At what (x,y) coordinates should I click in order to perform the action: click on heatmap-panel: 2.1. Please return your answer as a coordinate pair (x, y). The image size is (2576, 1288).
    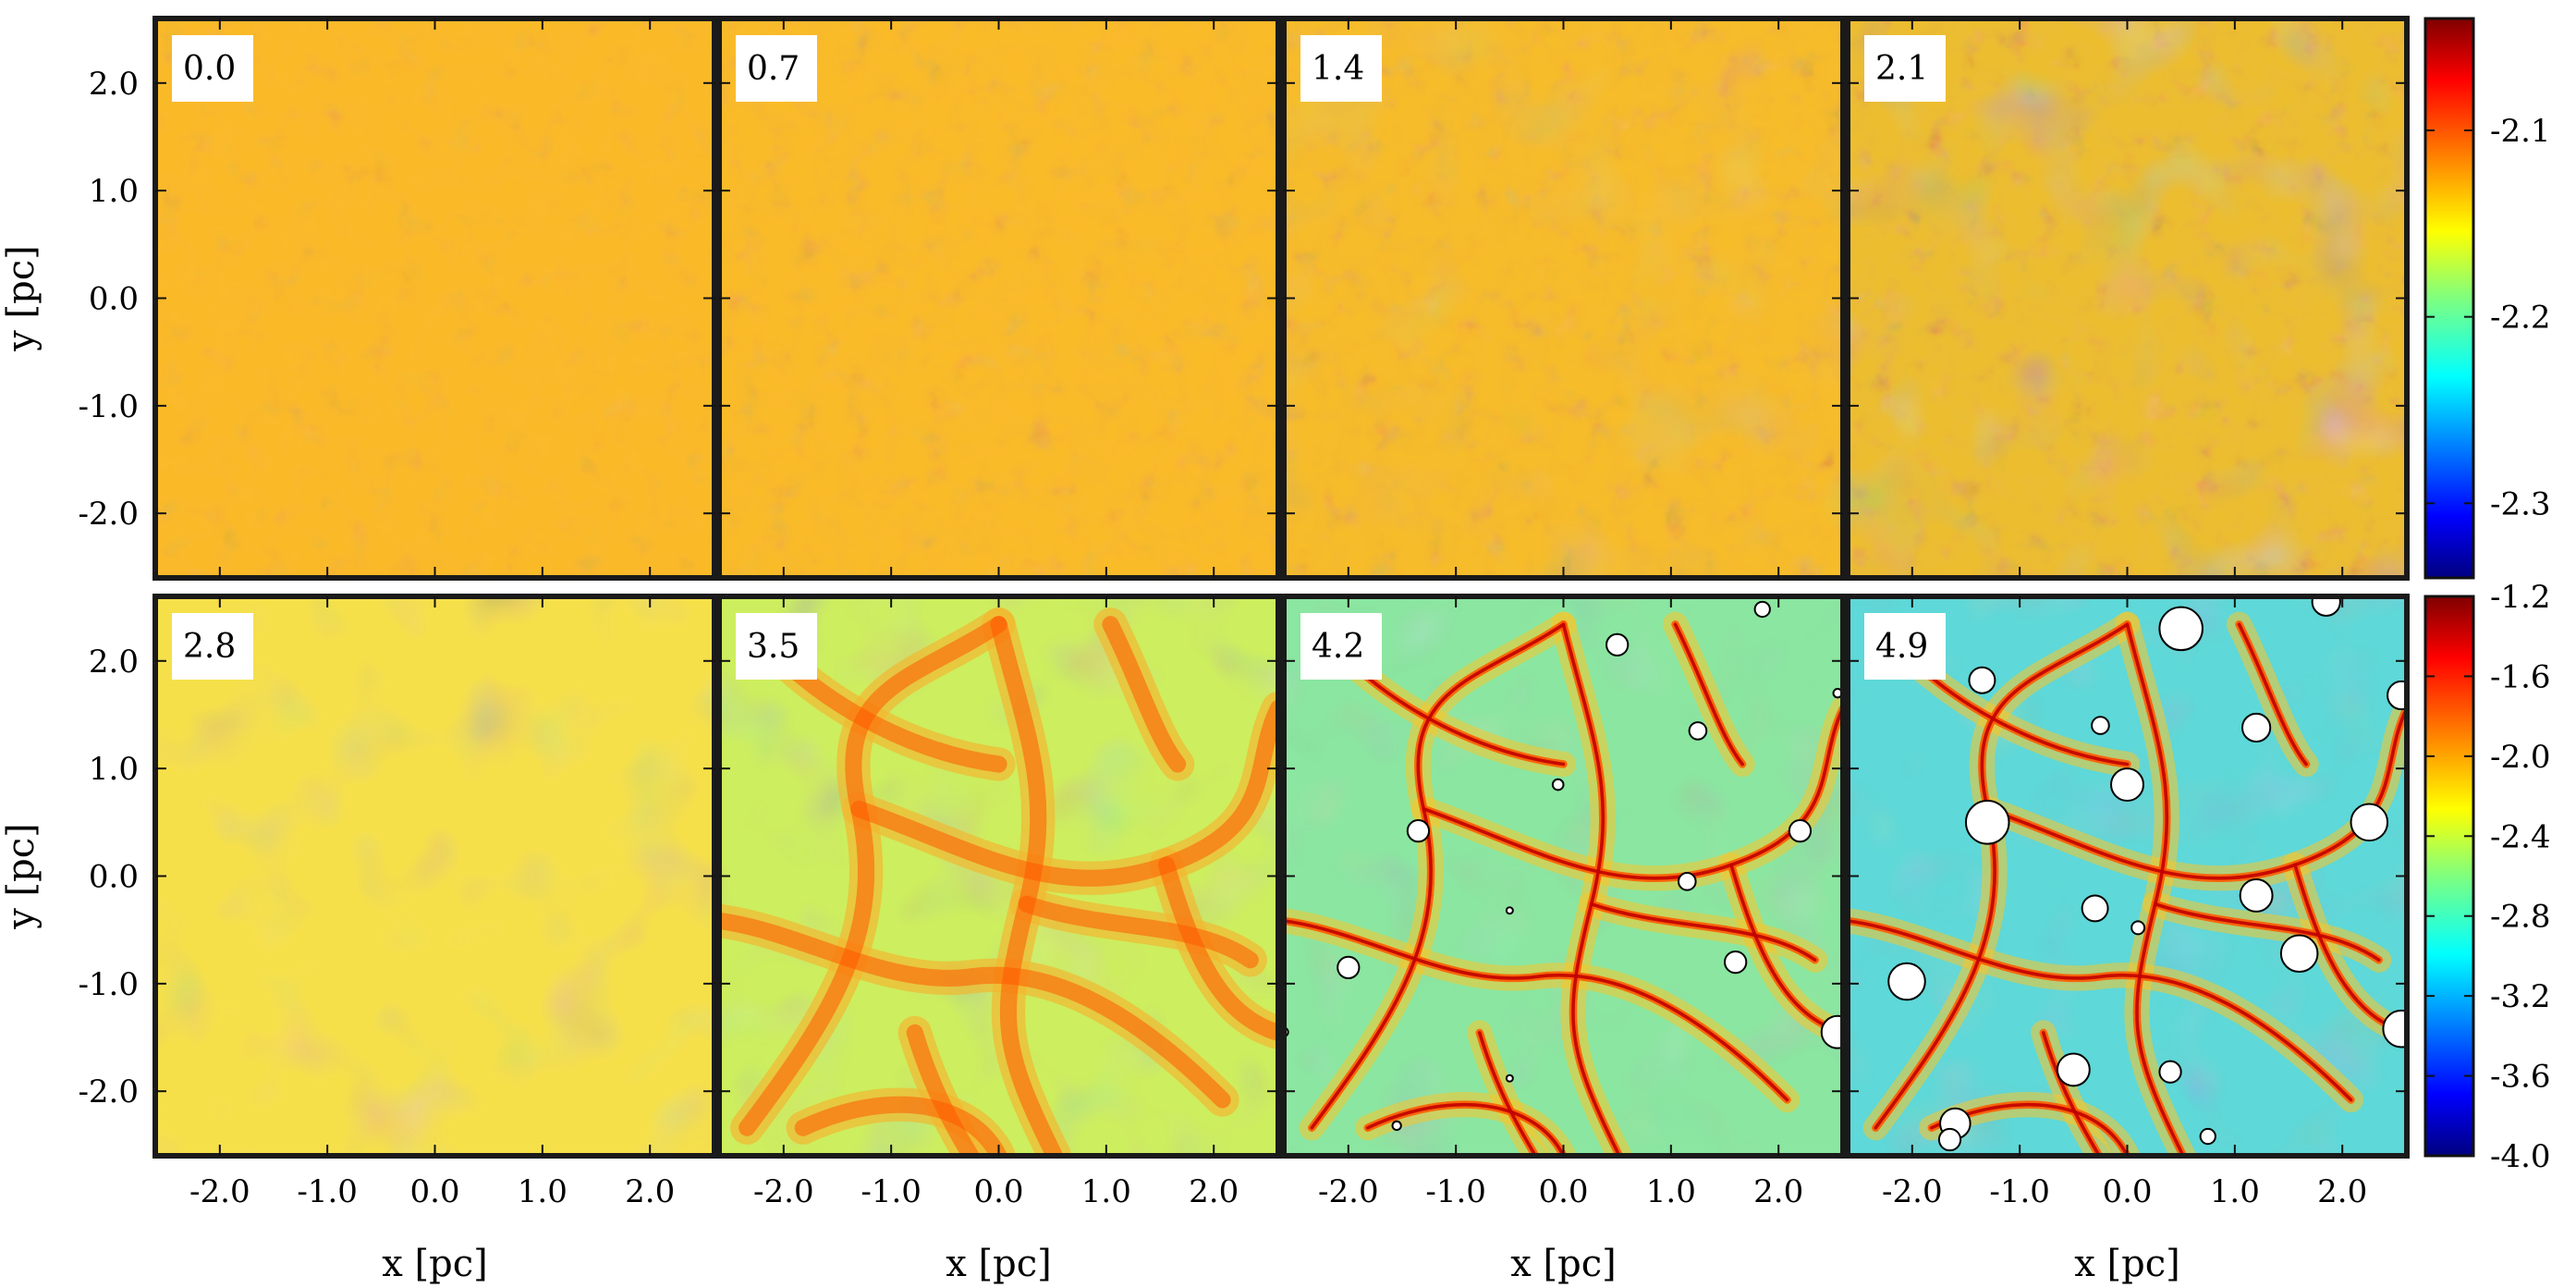
    Looking at the image, I should click on (2127, 298).